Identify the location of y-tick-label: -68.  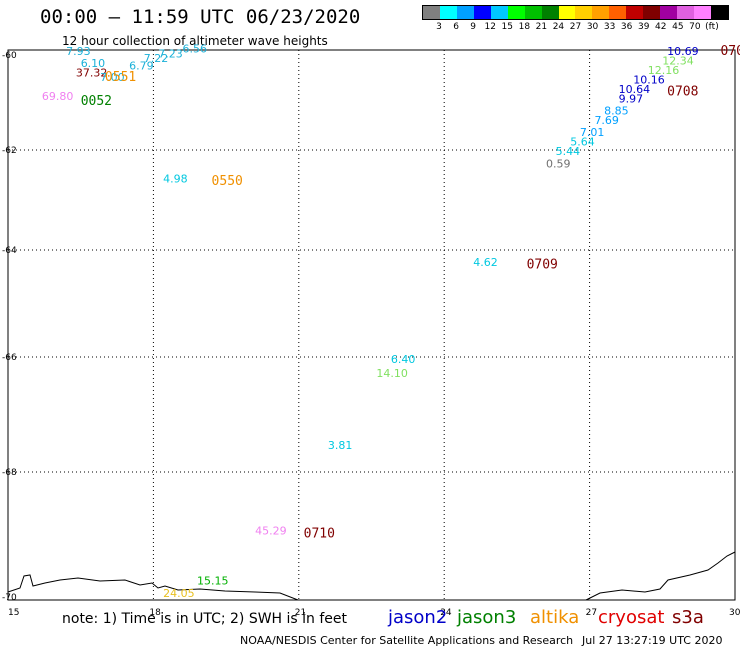
(9, 473).